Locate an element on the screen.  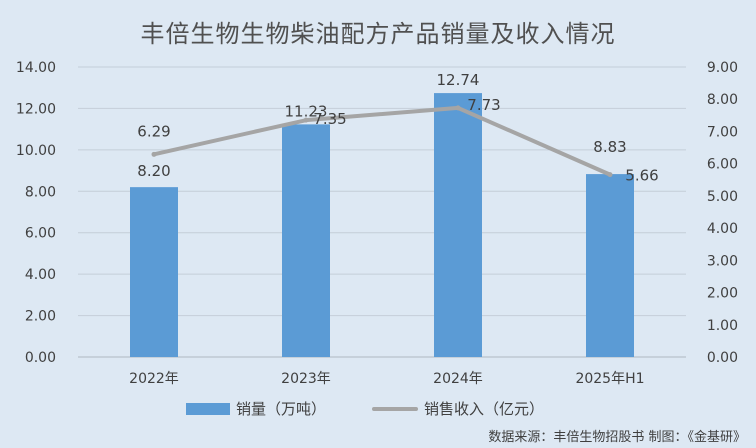
legend-label-bar: 销量（万吨） is located at coordinates (281, 409).